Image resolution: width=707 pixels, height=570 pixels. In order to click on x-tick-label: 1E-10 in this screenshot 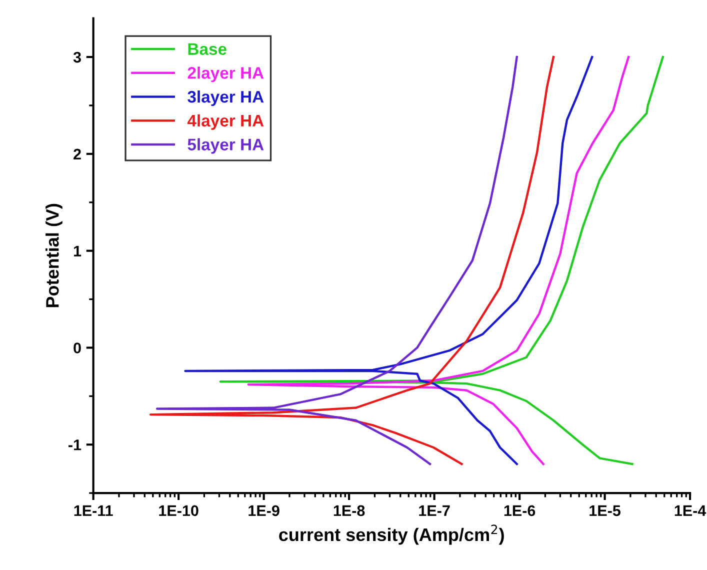, I will do `click(178, 510)`.